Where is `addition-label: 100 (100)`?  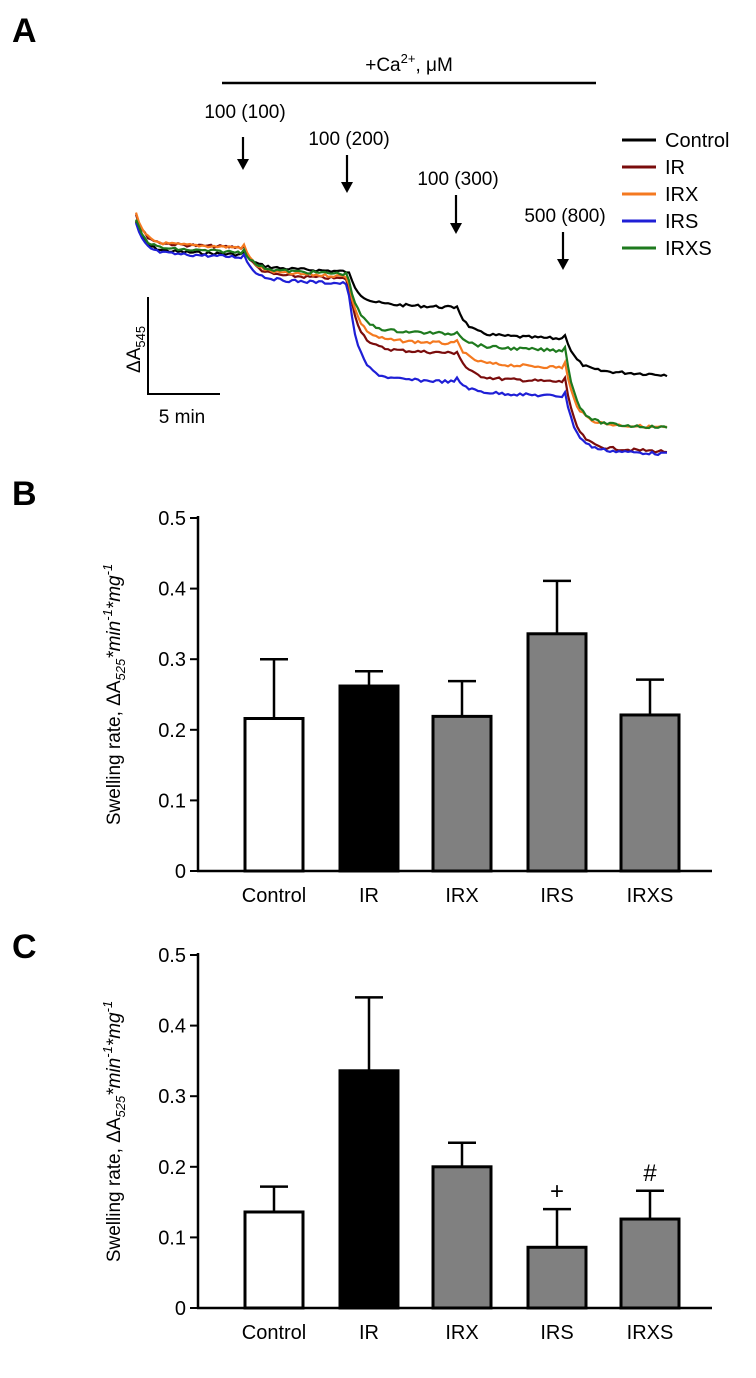
addition-label: 100 (100) is located at coordinates (244, 112).